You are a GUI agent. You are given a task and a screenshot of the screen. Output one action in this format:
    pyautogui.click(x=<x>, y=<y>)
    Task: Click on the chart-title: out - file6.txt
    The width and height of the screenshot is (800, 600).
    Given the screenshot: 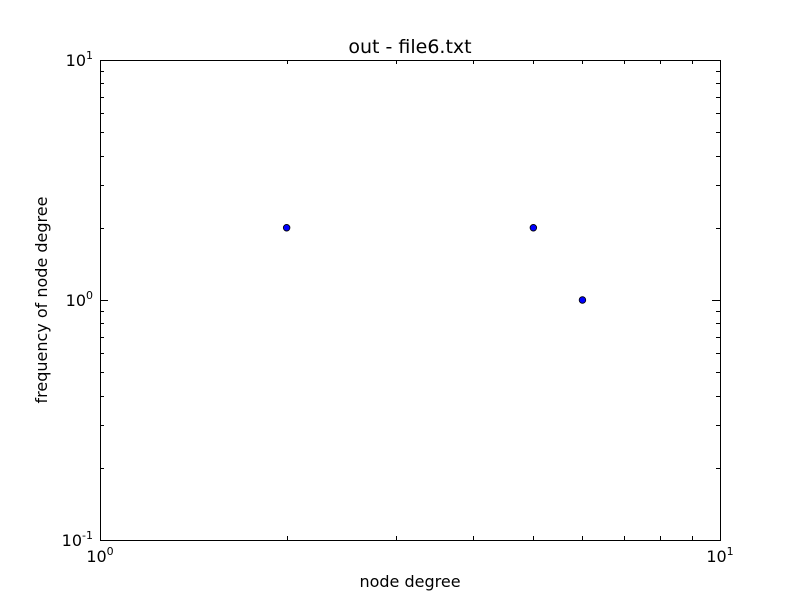 What is the action you would take?
    pyautogui.click(x=409, y=47)
    